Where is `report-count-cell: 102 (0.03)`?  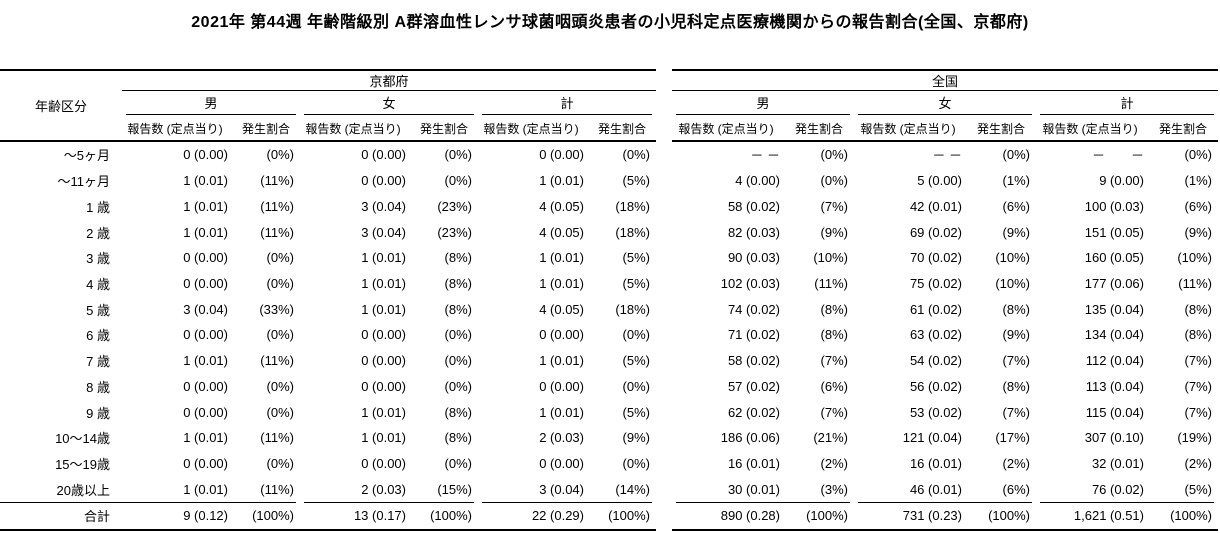
report-count-cell: 102 (0.03) is located at coordinates (750, 283).